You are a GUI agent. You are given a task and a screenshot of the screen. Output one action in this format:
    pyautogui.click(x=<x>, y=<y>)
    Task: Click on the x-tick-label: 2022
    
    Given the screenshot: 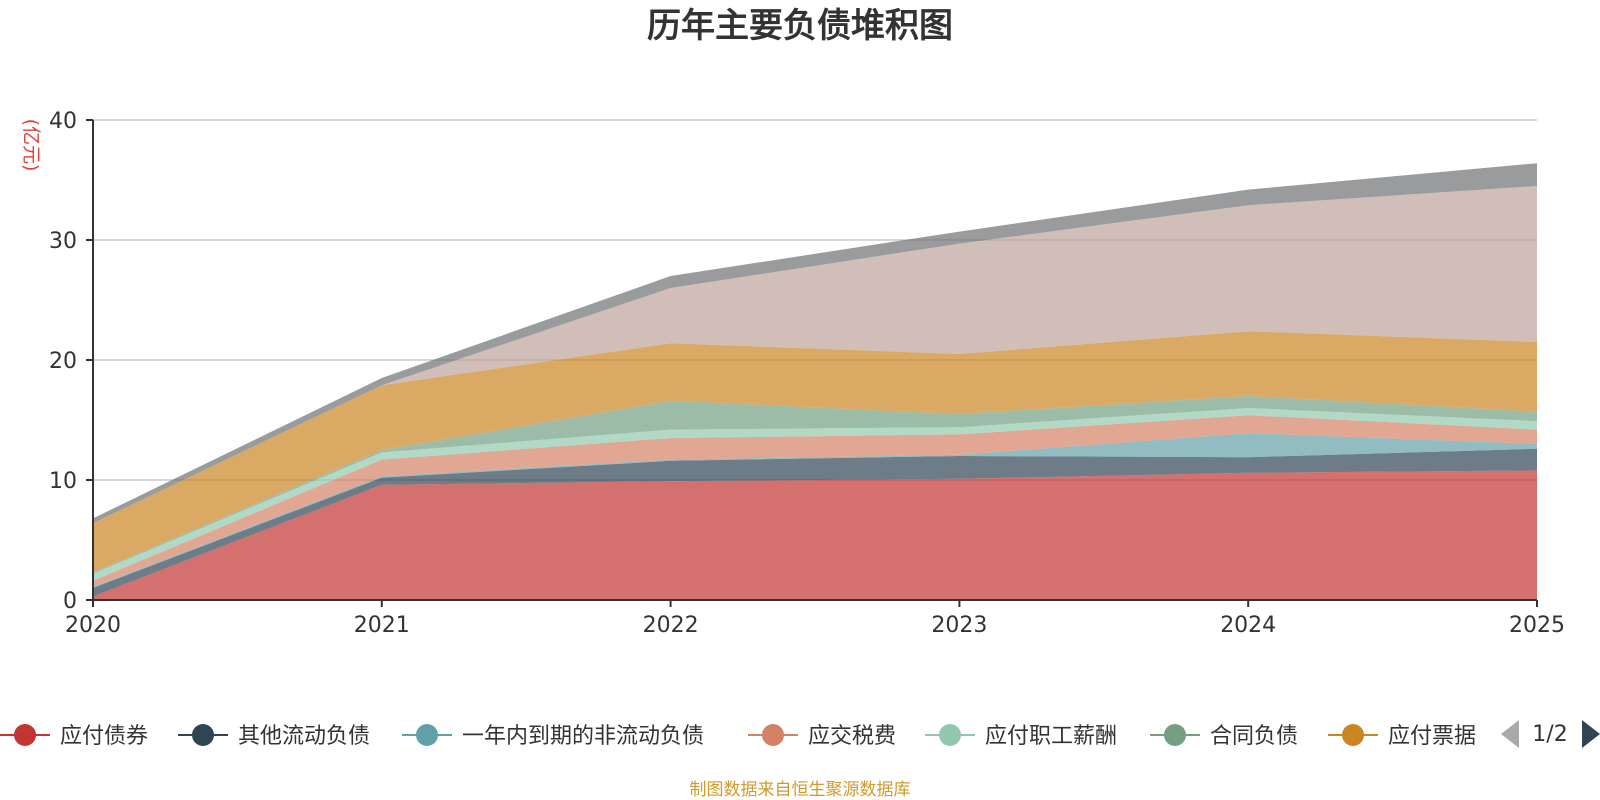 What is the action you would take?
    pyautogui.click(x=671, y=625)
    